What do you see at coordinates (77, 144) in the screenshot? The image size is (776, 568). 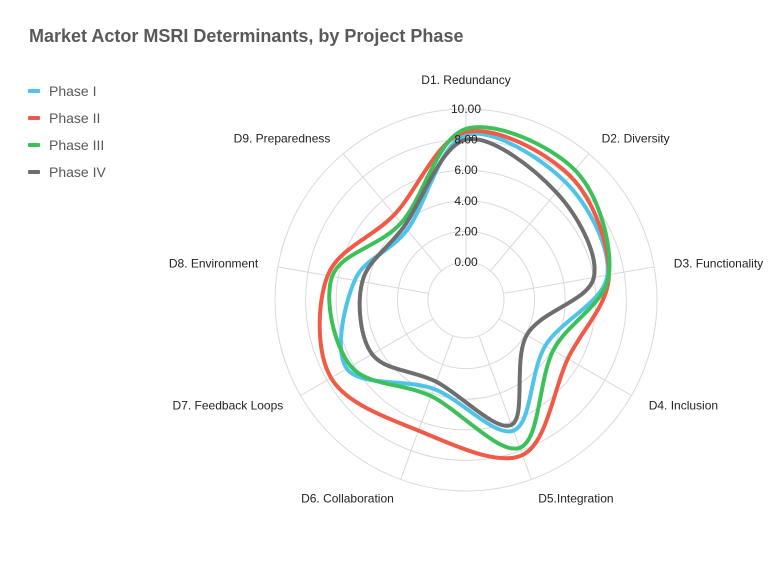 I see `legend-label: Phase III` at bounding box center [77, 144].